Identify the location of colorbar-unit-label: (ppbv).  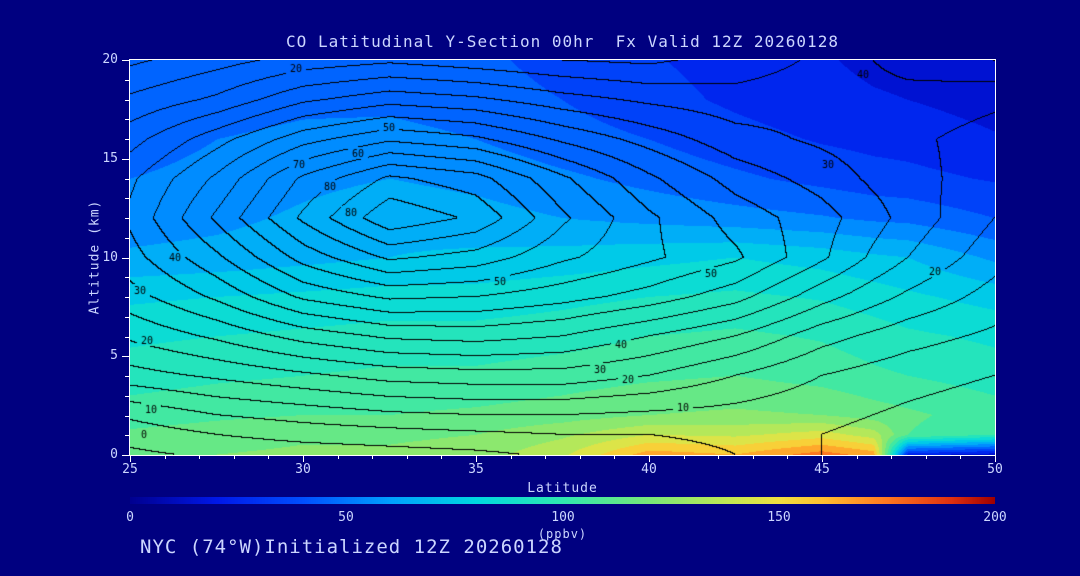
(562, 534).